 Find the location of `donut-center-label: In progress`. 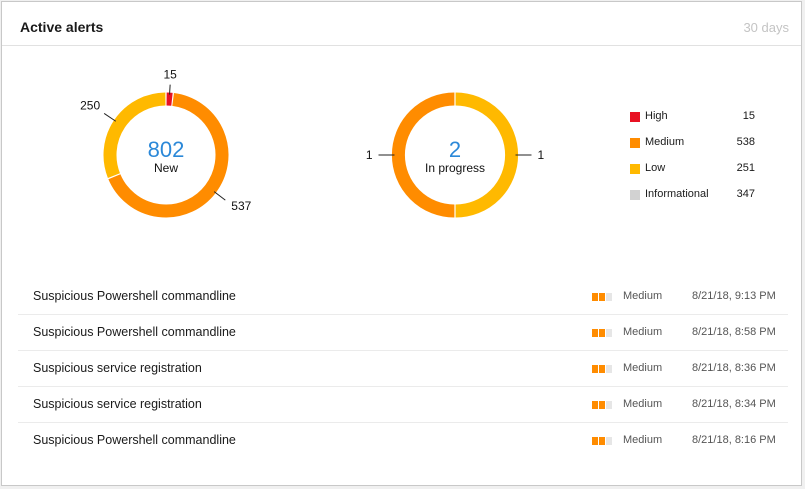

donut-center-label: In progress is located at coordinates (455, 168).